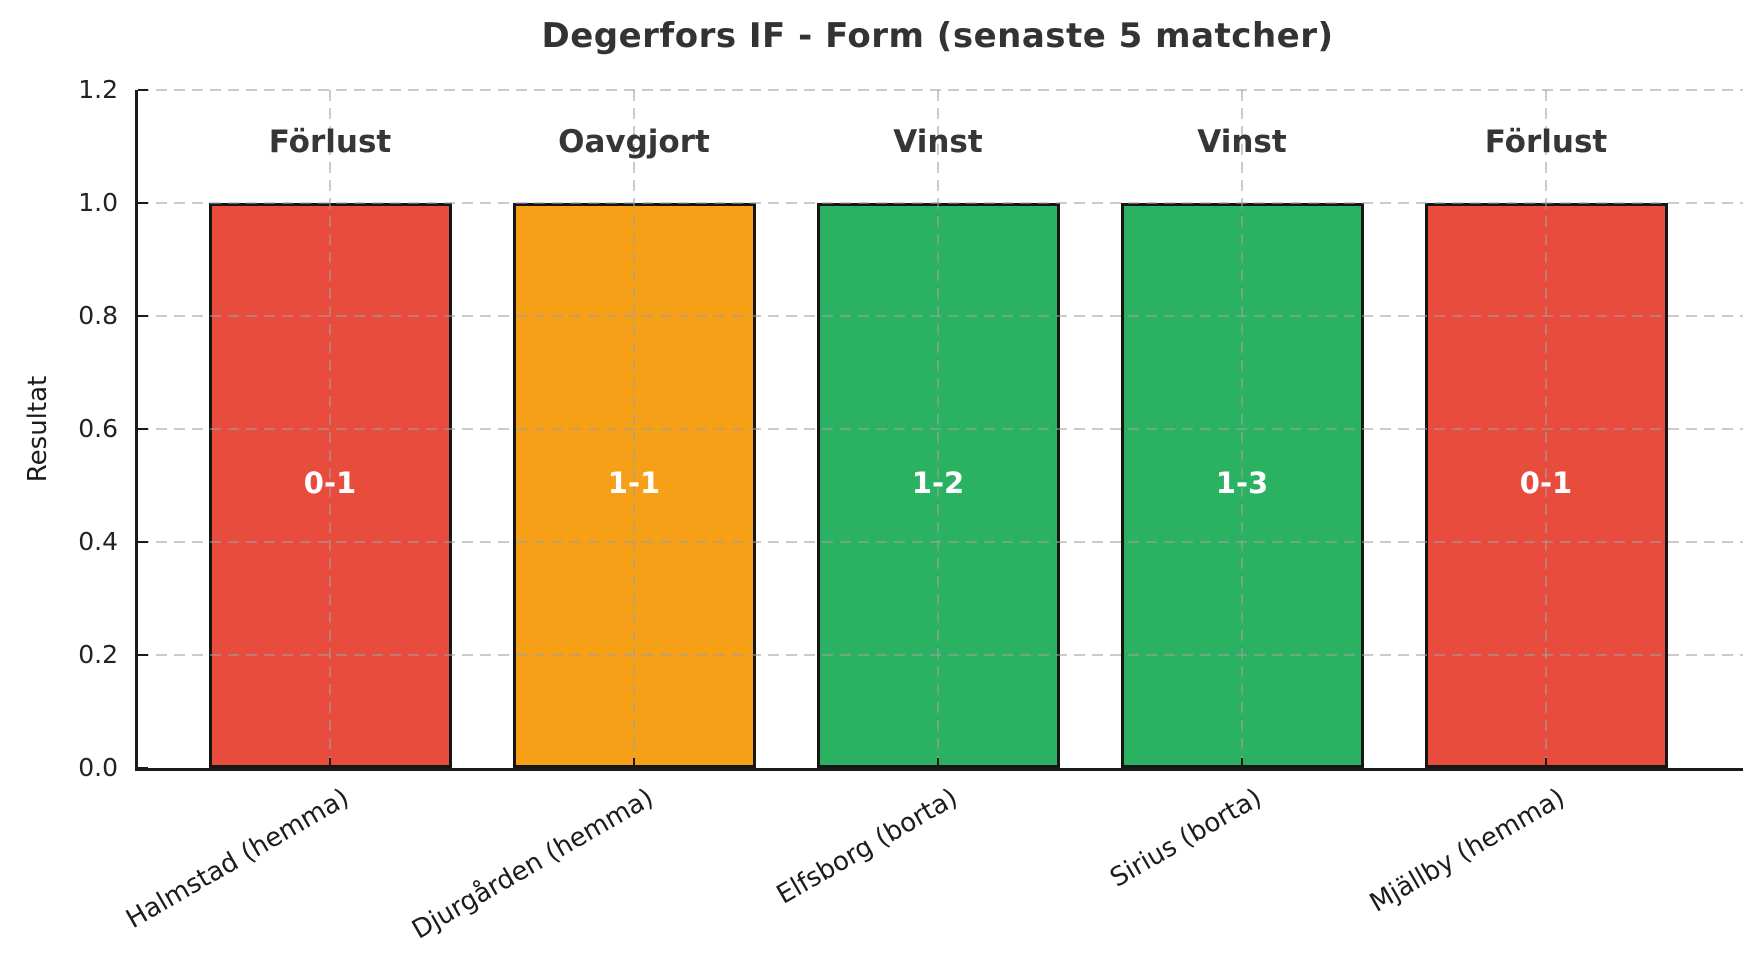  Describe the element at coordinates (98, 541) in the screenshot. I see `y-tick-label: 0.4` at that location.